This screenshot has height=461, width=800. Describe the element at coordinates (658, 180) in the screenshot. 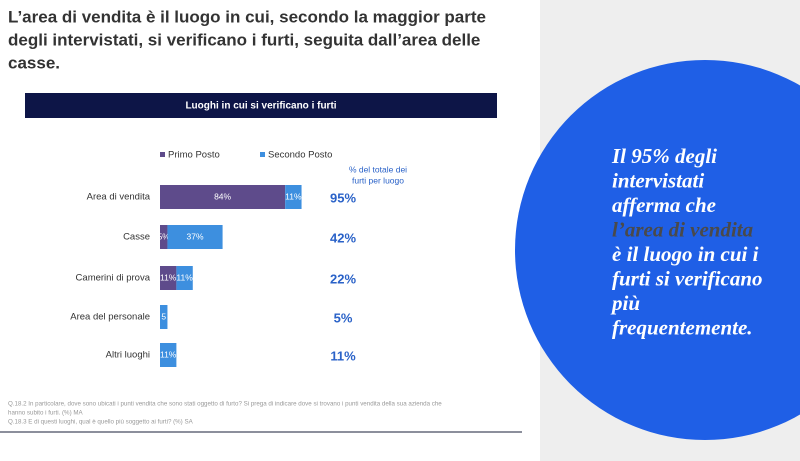

I see `sidebar-quote: intervistati` at that location.